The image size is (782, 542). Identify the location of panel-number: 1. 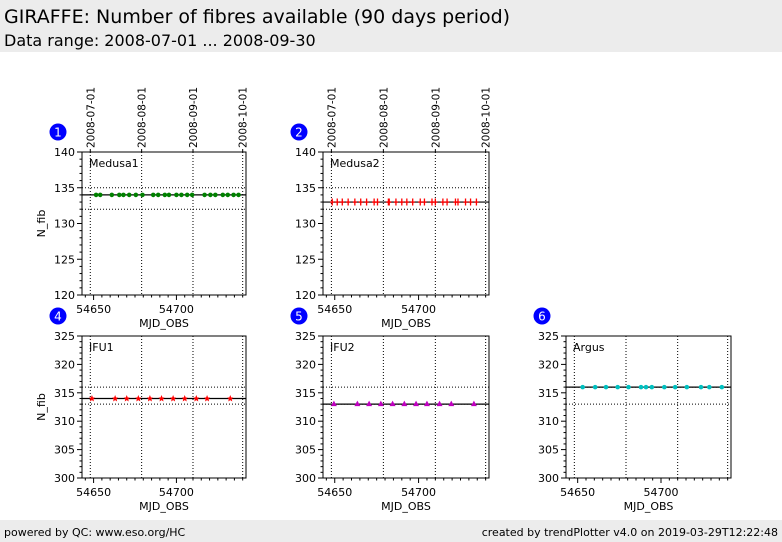
(58, 133).